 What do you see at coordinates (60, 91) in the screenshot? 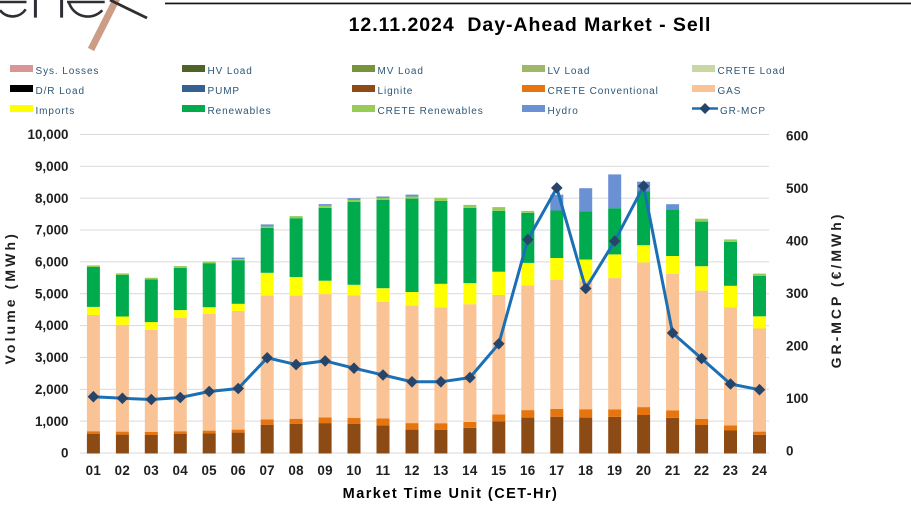
I see `svg-text: D/R Load` at bounding box center [60, 91].